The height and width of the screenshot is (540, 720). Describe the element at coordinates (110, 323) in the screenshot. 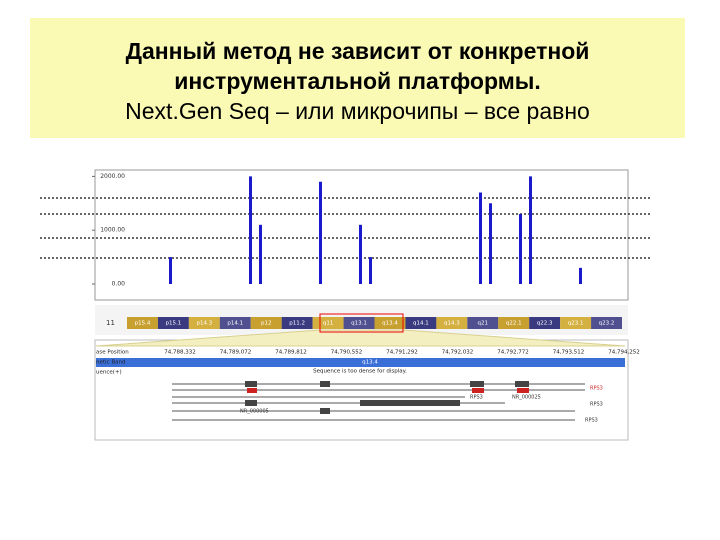

I see `chromosome-label: 11` at that location.